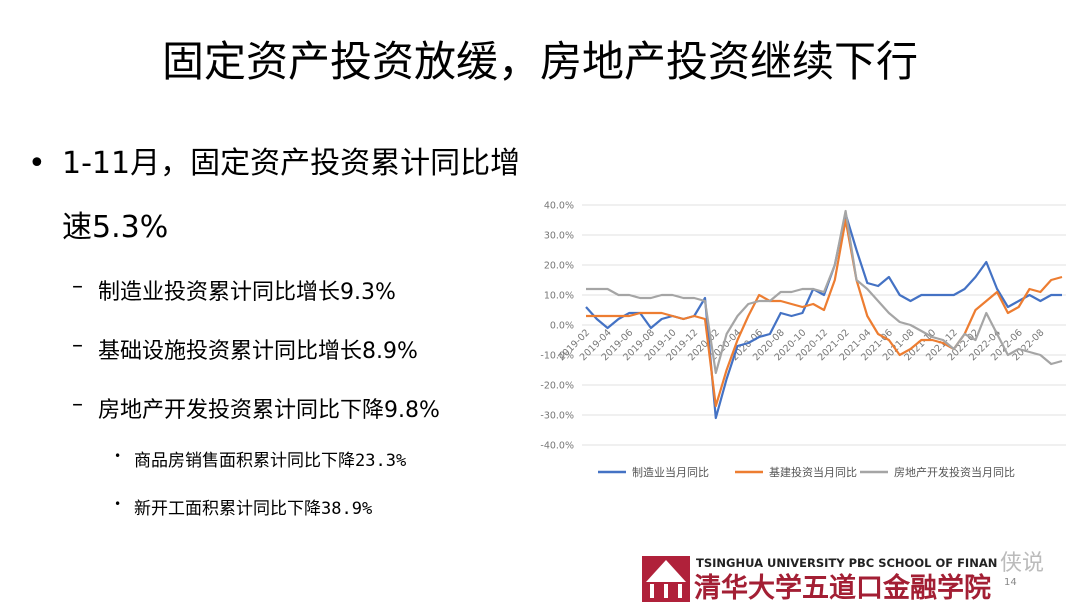 Image resolution: width=1080 pixels, height=608 pixels. Describe the element at coordinates (559, 206) in the screenshot. I see `y-tick-label: 40.0%` at that location.